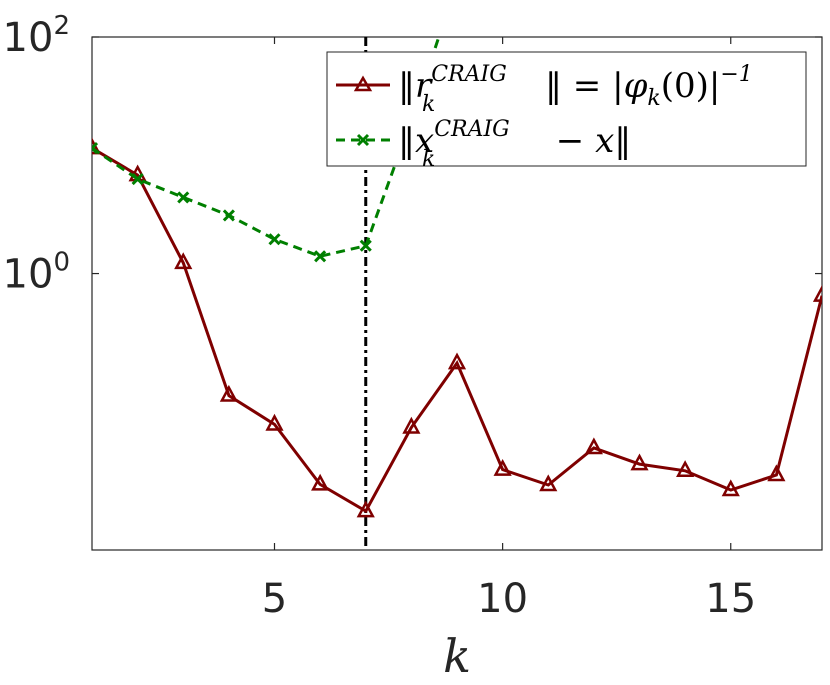 The image size is (830, 685). I want to click on legend-2-c: CRAIG, so click(472, 129).